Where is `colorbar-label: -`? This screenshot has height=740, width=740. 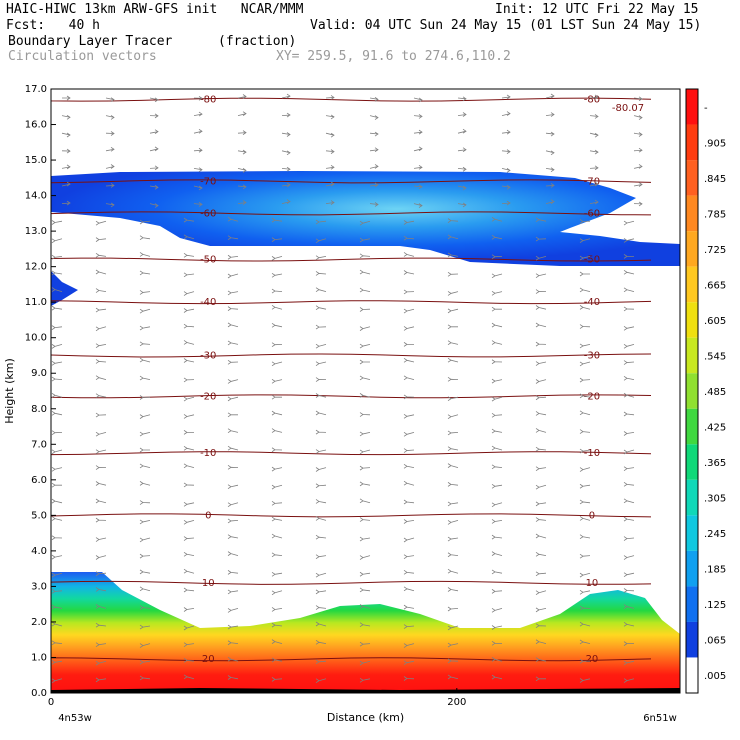 colorbar-label: - is located at coordinates (706, 108).